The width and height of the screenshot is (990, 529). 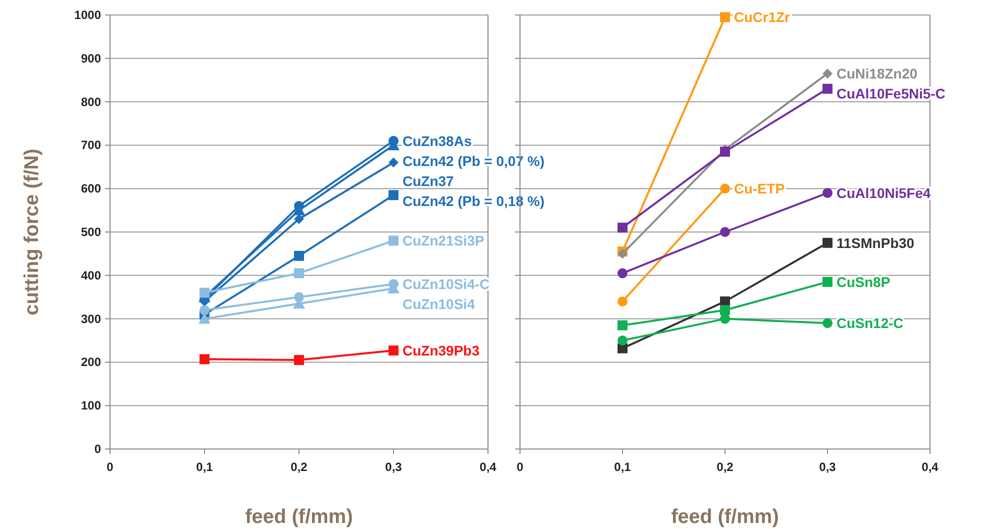 I want to click on series-label: CuZn42 (Pb = 0,18 %), so click(x=473, y=200).